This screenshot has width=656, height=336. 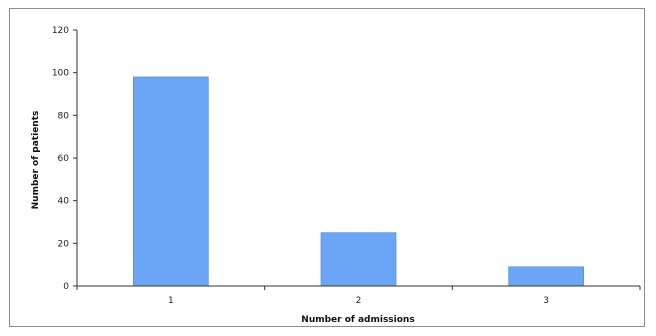 I want to click on x-axis-ticks: 1 2 3, so click(x=358, y=296).